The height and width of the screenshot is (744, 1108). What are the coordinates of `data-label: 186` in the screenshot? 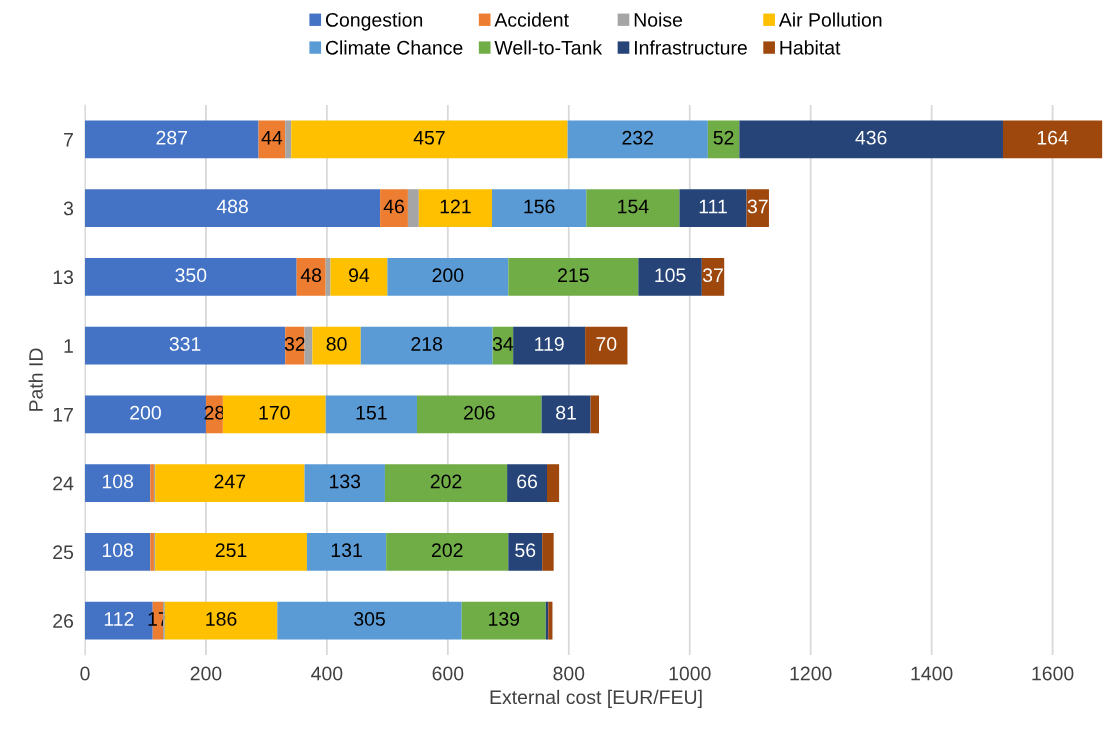 It's located at (221, 619).